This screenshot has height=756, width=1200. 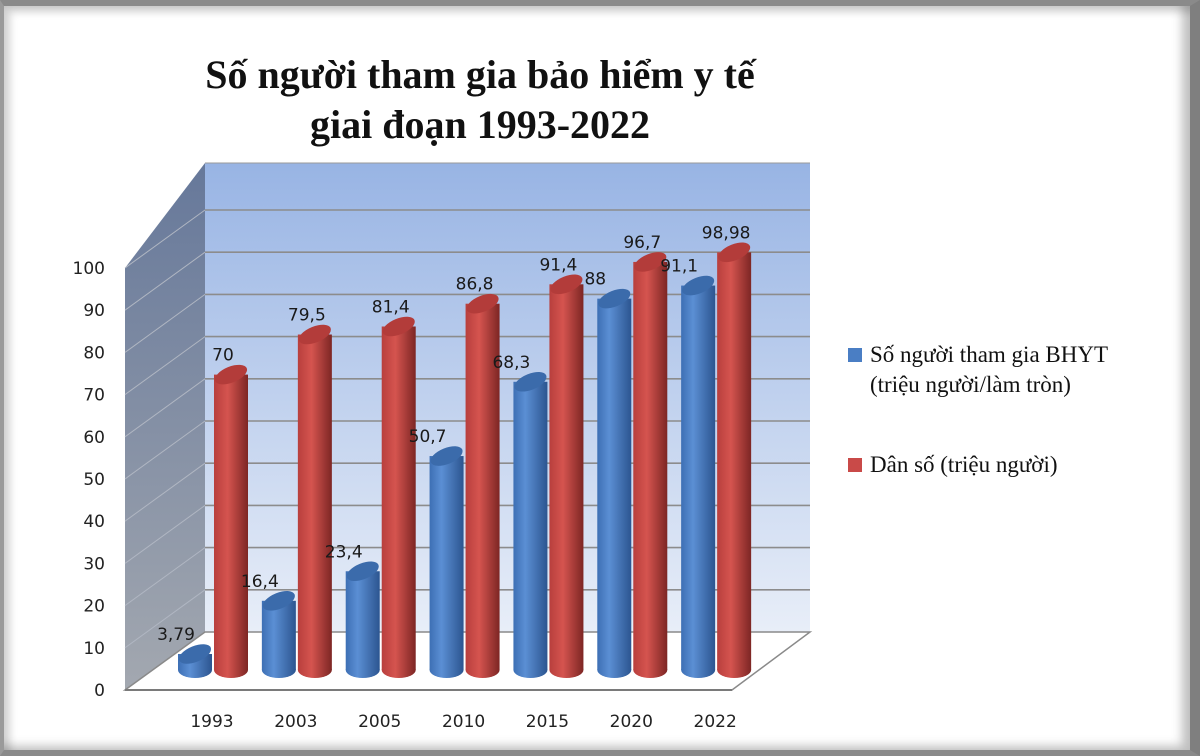 What do you see at coordinates (99, 691) in the screenshot?
I see `y-tick-label: 0` at bounding box center [99, 691].